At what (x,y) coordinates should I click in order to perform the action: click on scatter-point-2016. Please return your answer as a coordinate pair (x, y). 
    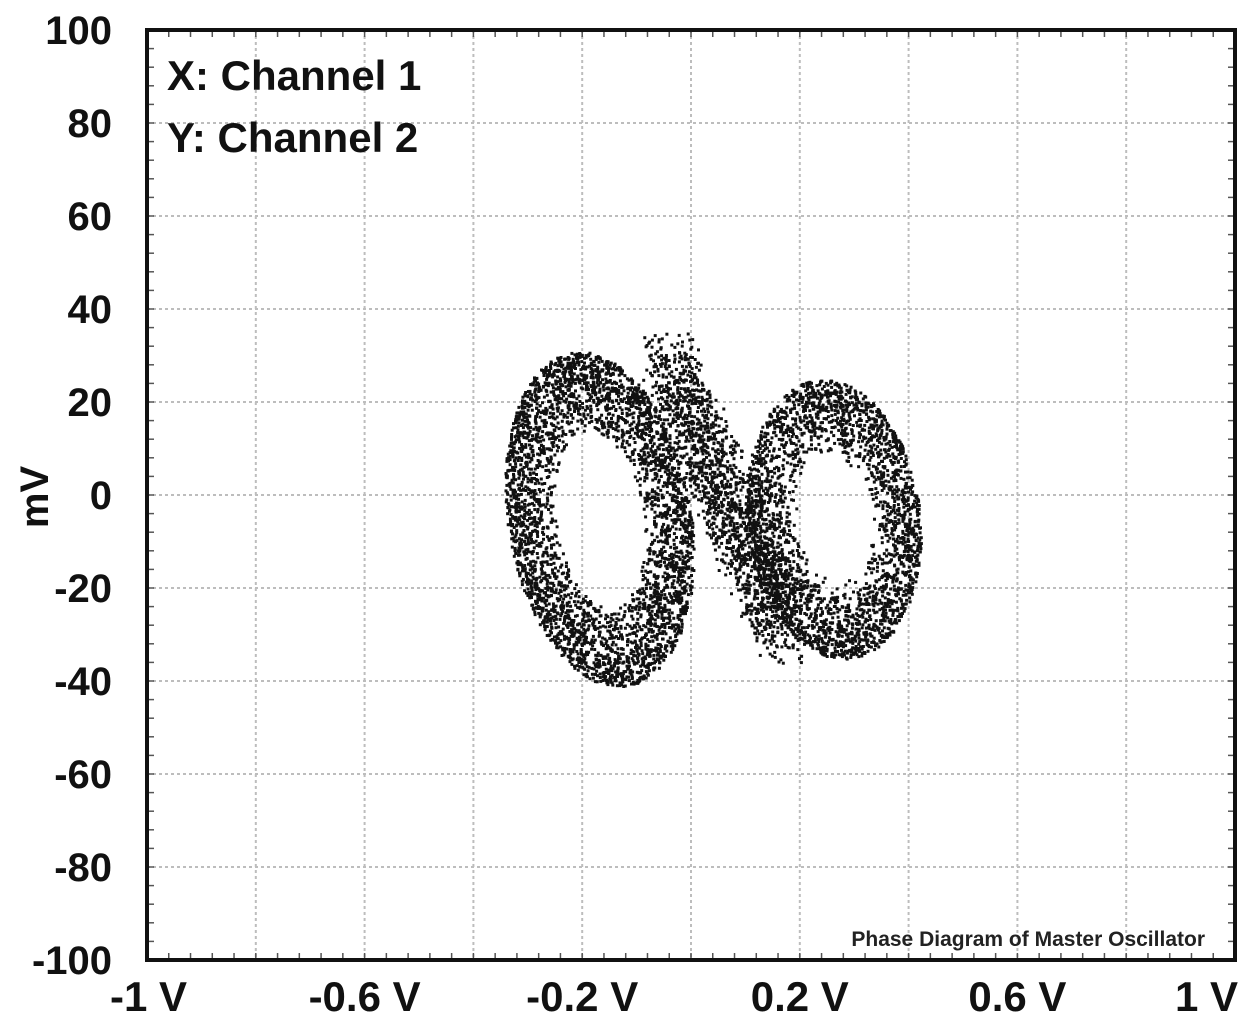
    Looking at the image, I should click on (610, 632).